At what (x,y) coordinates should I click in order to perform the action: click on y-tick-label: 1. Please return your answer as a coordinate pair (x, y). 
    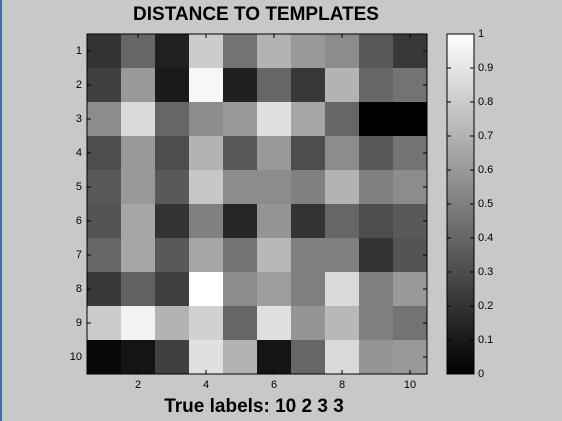
    Looking at the image, I should click on (79, 51).